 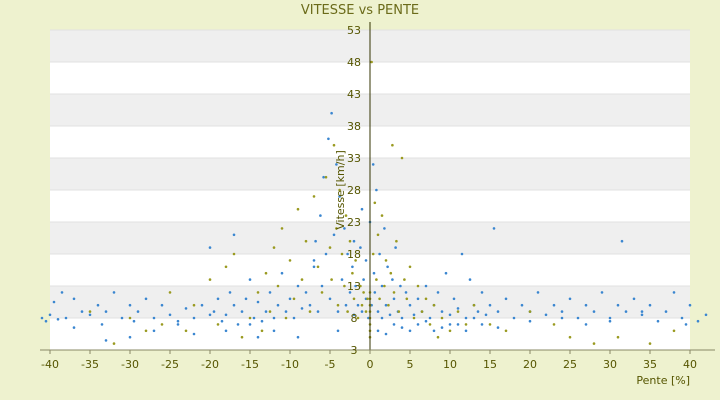 I want to click on y-tick-label: 48, so click(x=354, y=62).